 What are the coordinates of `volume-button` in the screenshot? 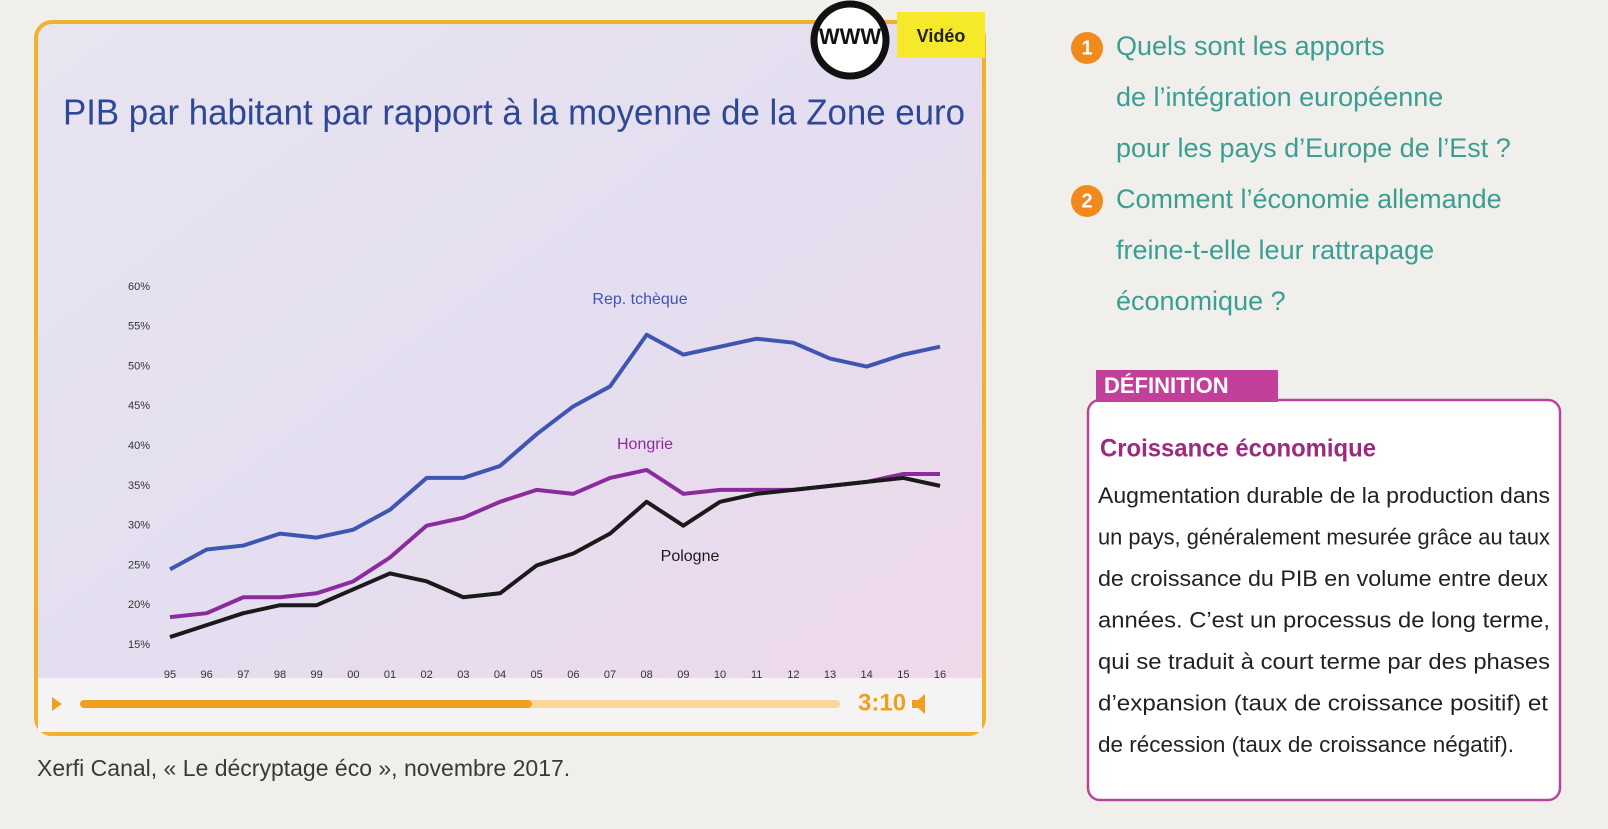 It's located at (918, 704).